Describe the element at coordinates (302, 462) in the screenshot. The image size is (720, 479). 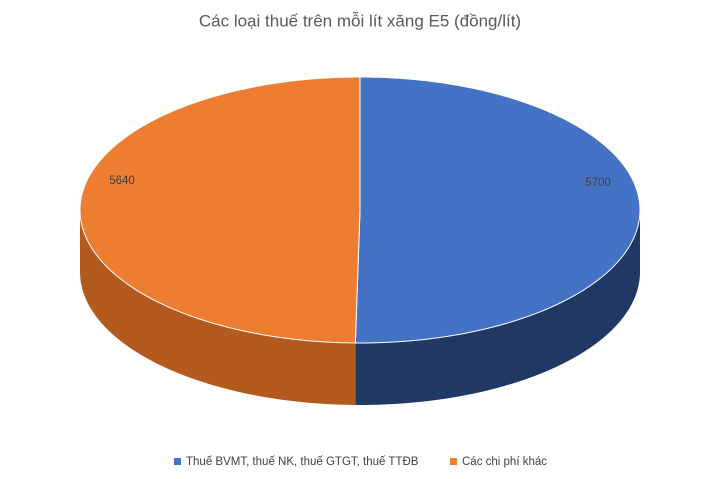
I see `legend-label: Thuế BVMT, thuế NK, thuế GTGT, thuế TTĐB` at that location.